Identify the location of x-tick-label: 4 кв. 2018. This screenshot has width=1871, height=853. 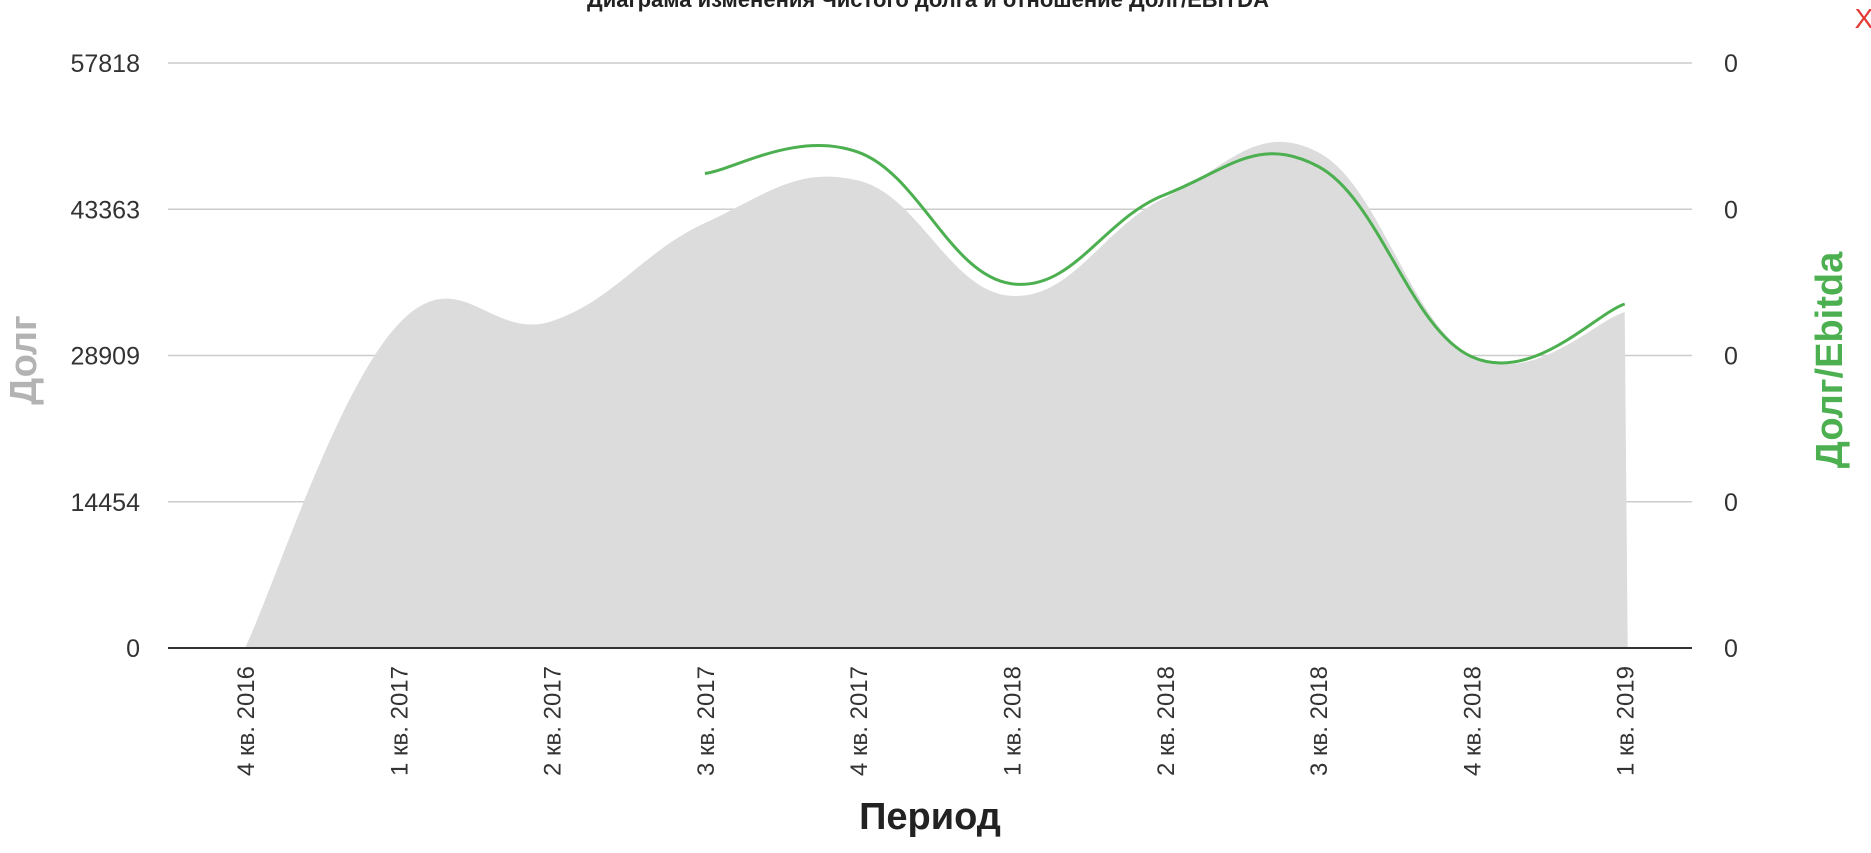
(1472, 721).